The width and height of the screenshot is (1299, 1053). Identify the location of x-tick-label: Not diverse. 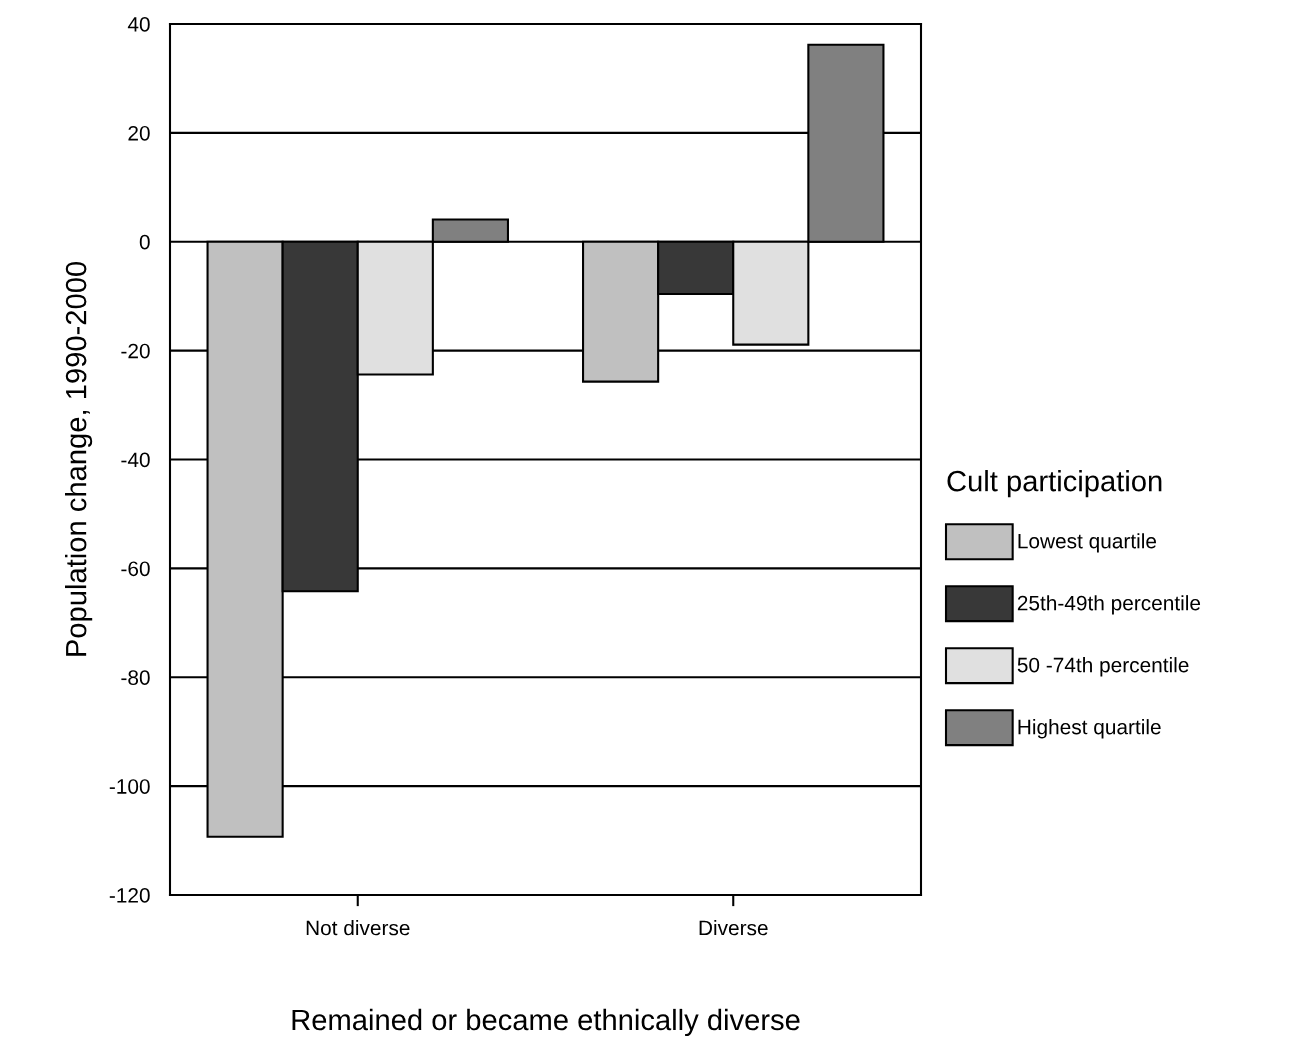
(358, 928).